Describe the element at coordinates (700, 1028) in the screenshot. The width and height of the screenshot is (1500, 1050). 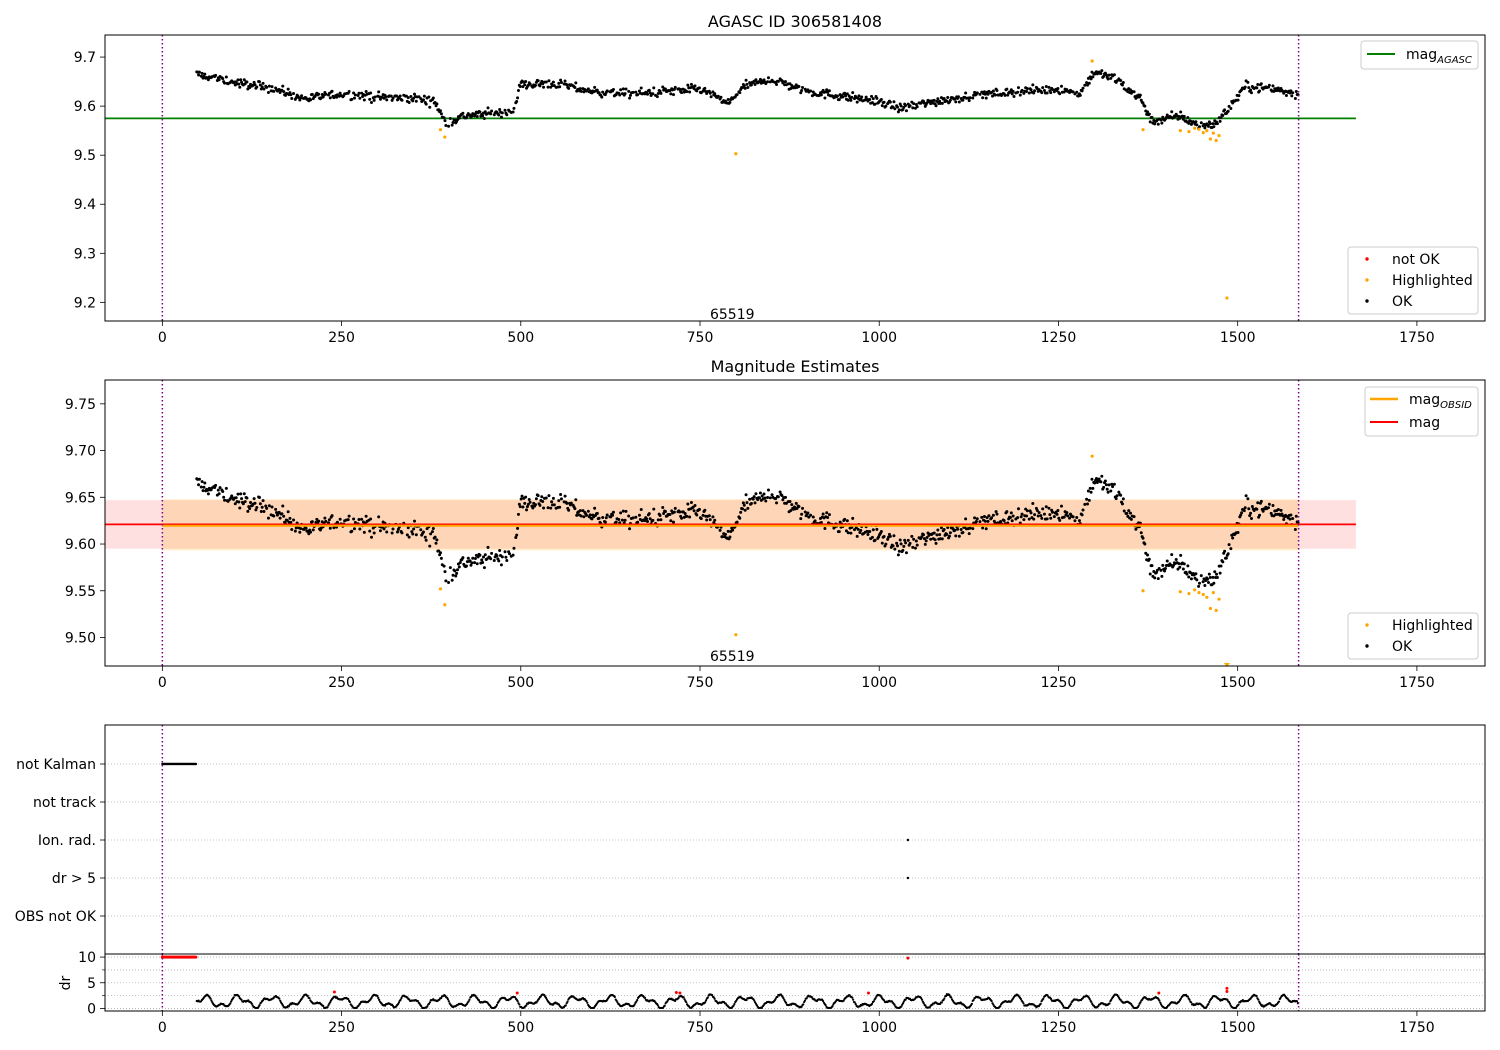
I see `x-tick-label: 750` at that location.